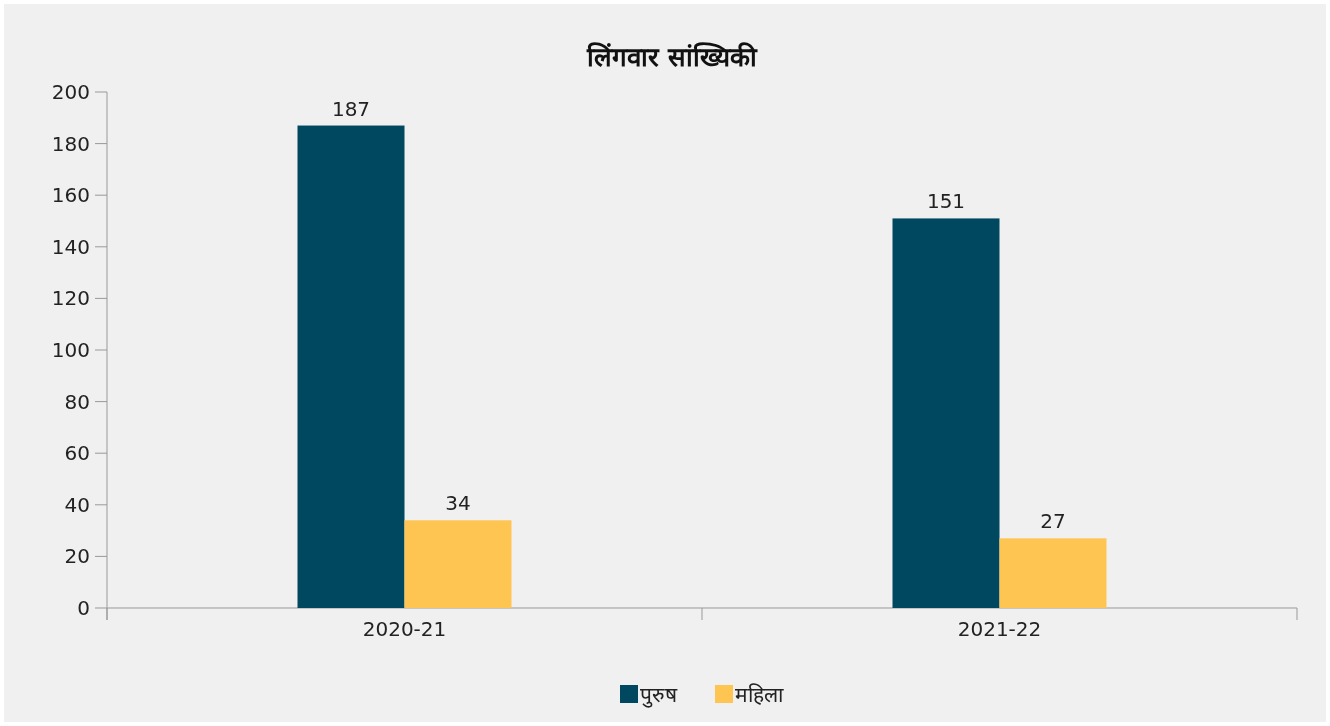  I want to click on y-tick-label: 120, so click(70, 298).